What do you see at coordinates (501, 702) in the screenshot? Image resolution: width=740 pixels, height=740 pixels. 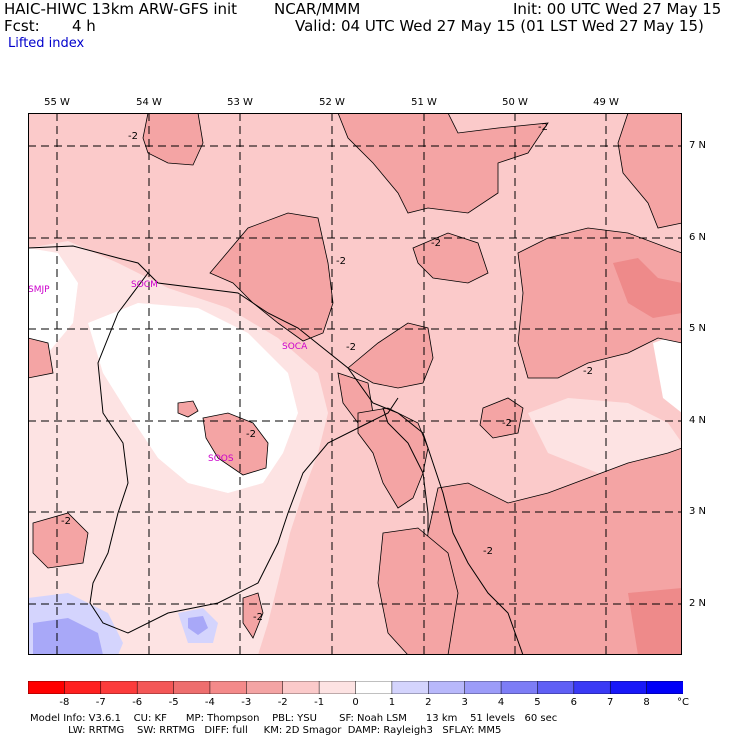 I see `colorbar-tick-label: 4` at bounding box center [501, 702].